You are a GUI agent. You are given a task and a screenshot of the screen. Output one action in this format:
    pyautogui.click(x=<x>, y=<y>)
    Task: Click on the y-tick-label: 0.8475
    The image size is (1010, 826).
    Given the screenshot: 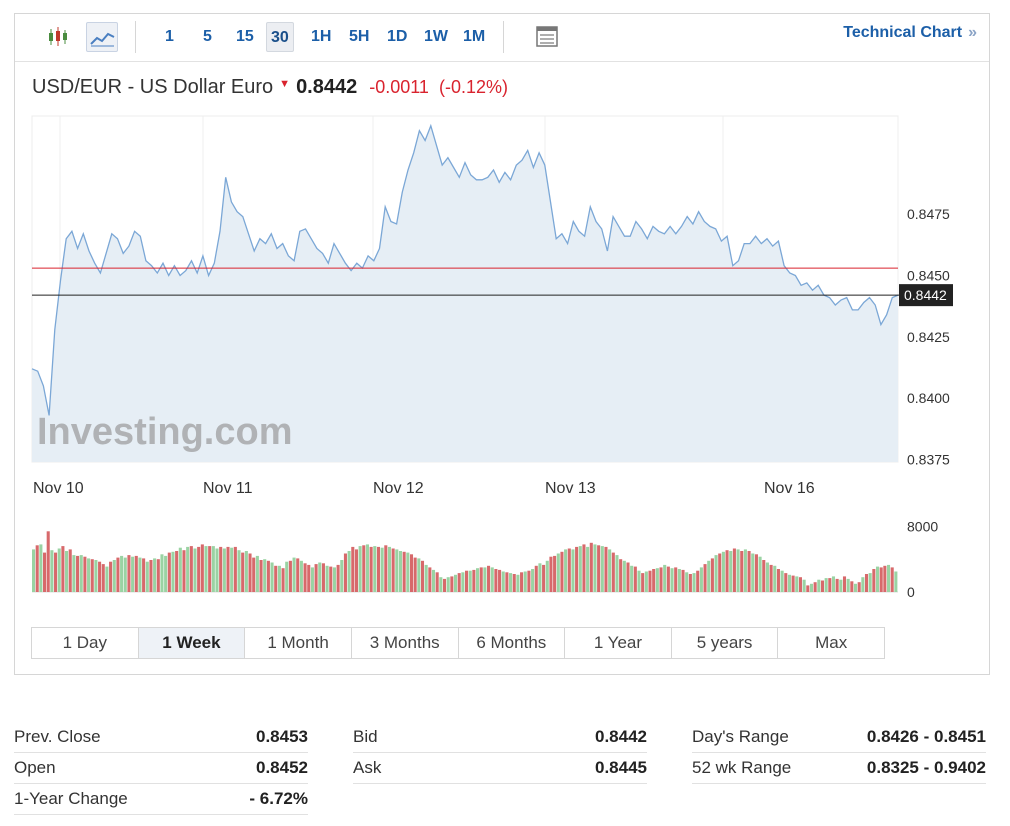 What is the action you would take?
    pyautogui.click(x=928, y=214)
    